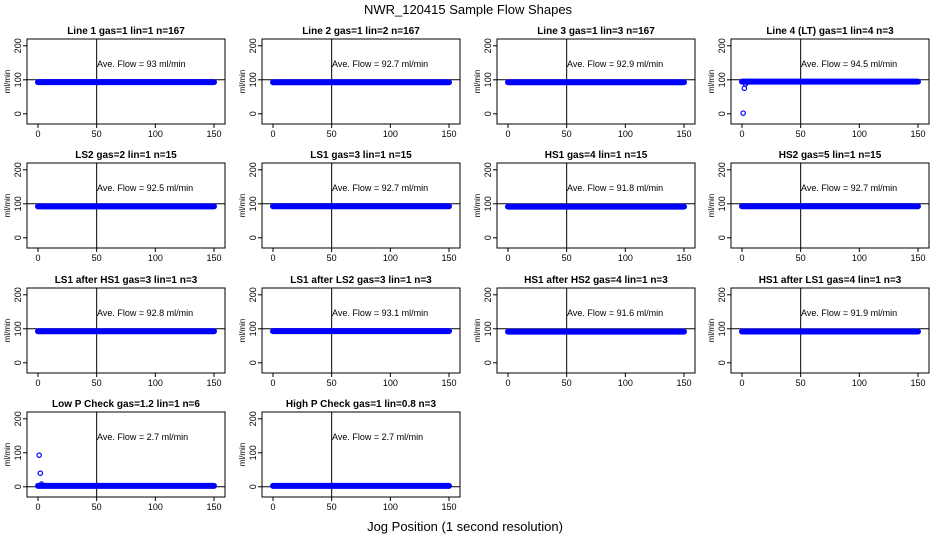 Image resolution: width=936 pixels, height=540 pixels. What do you see at coordinates (141, 64) in the screenshot?
I see `flow-annotation: Ave. Flow = 93 ml/min` at bounding box center [141, 64].